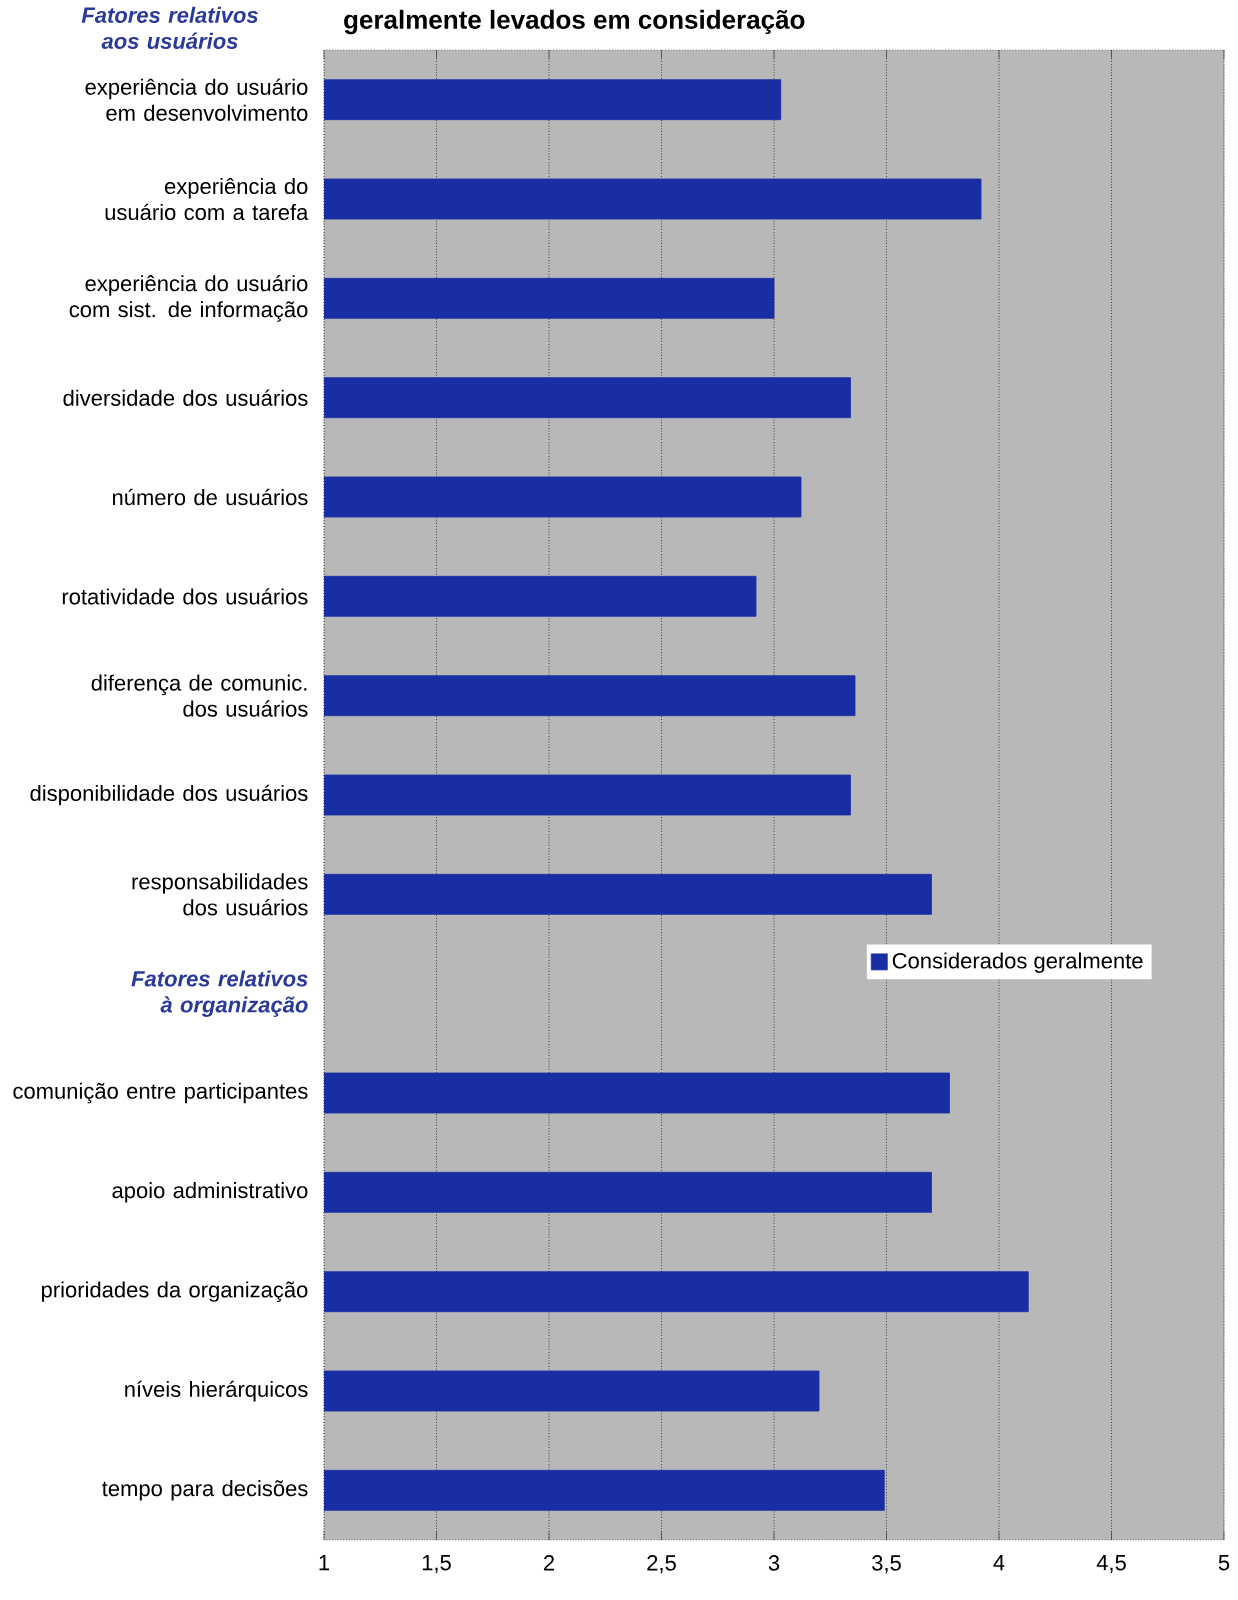 The image size is (1238, 1600). I want to click on x-tick-label: 4,5, so click(1111, 1564).